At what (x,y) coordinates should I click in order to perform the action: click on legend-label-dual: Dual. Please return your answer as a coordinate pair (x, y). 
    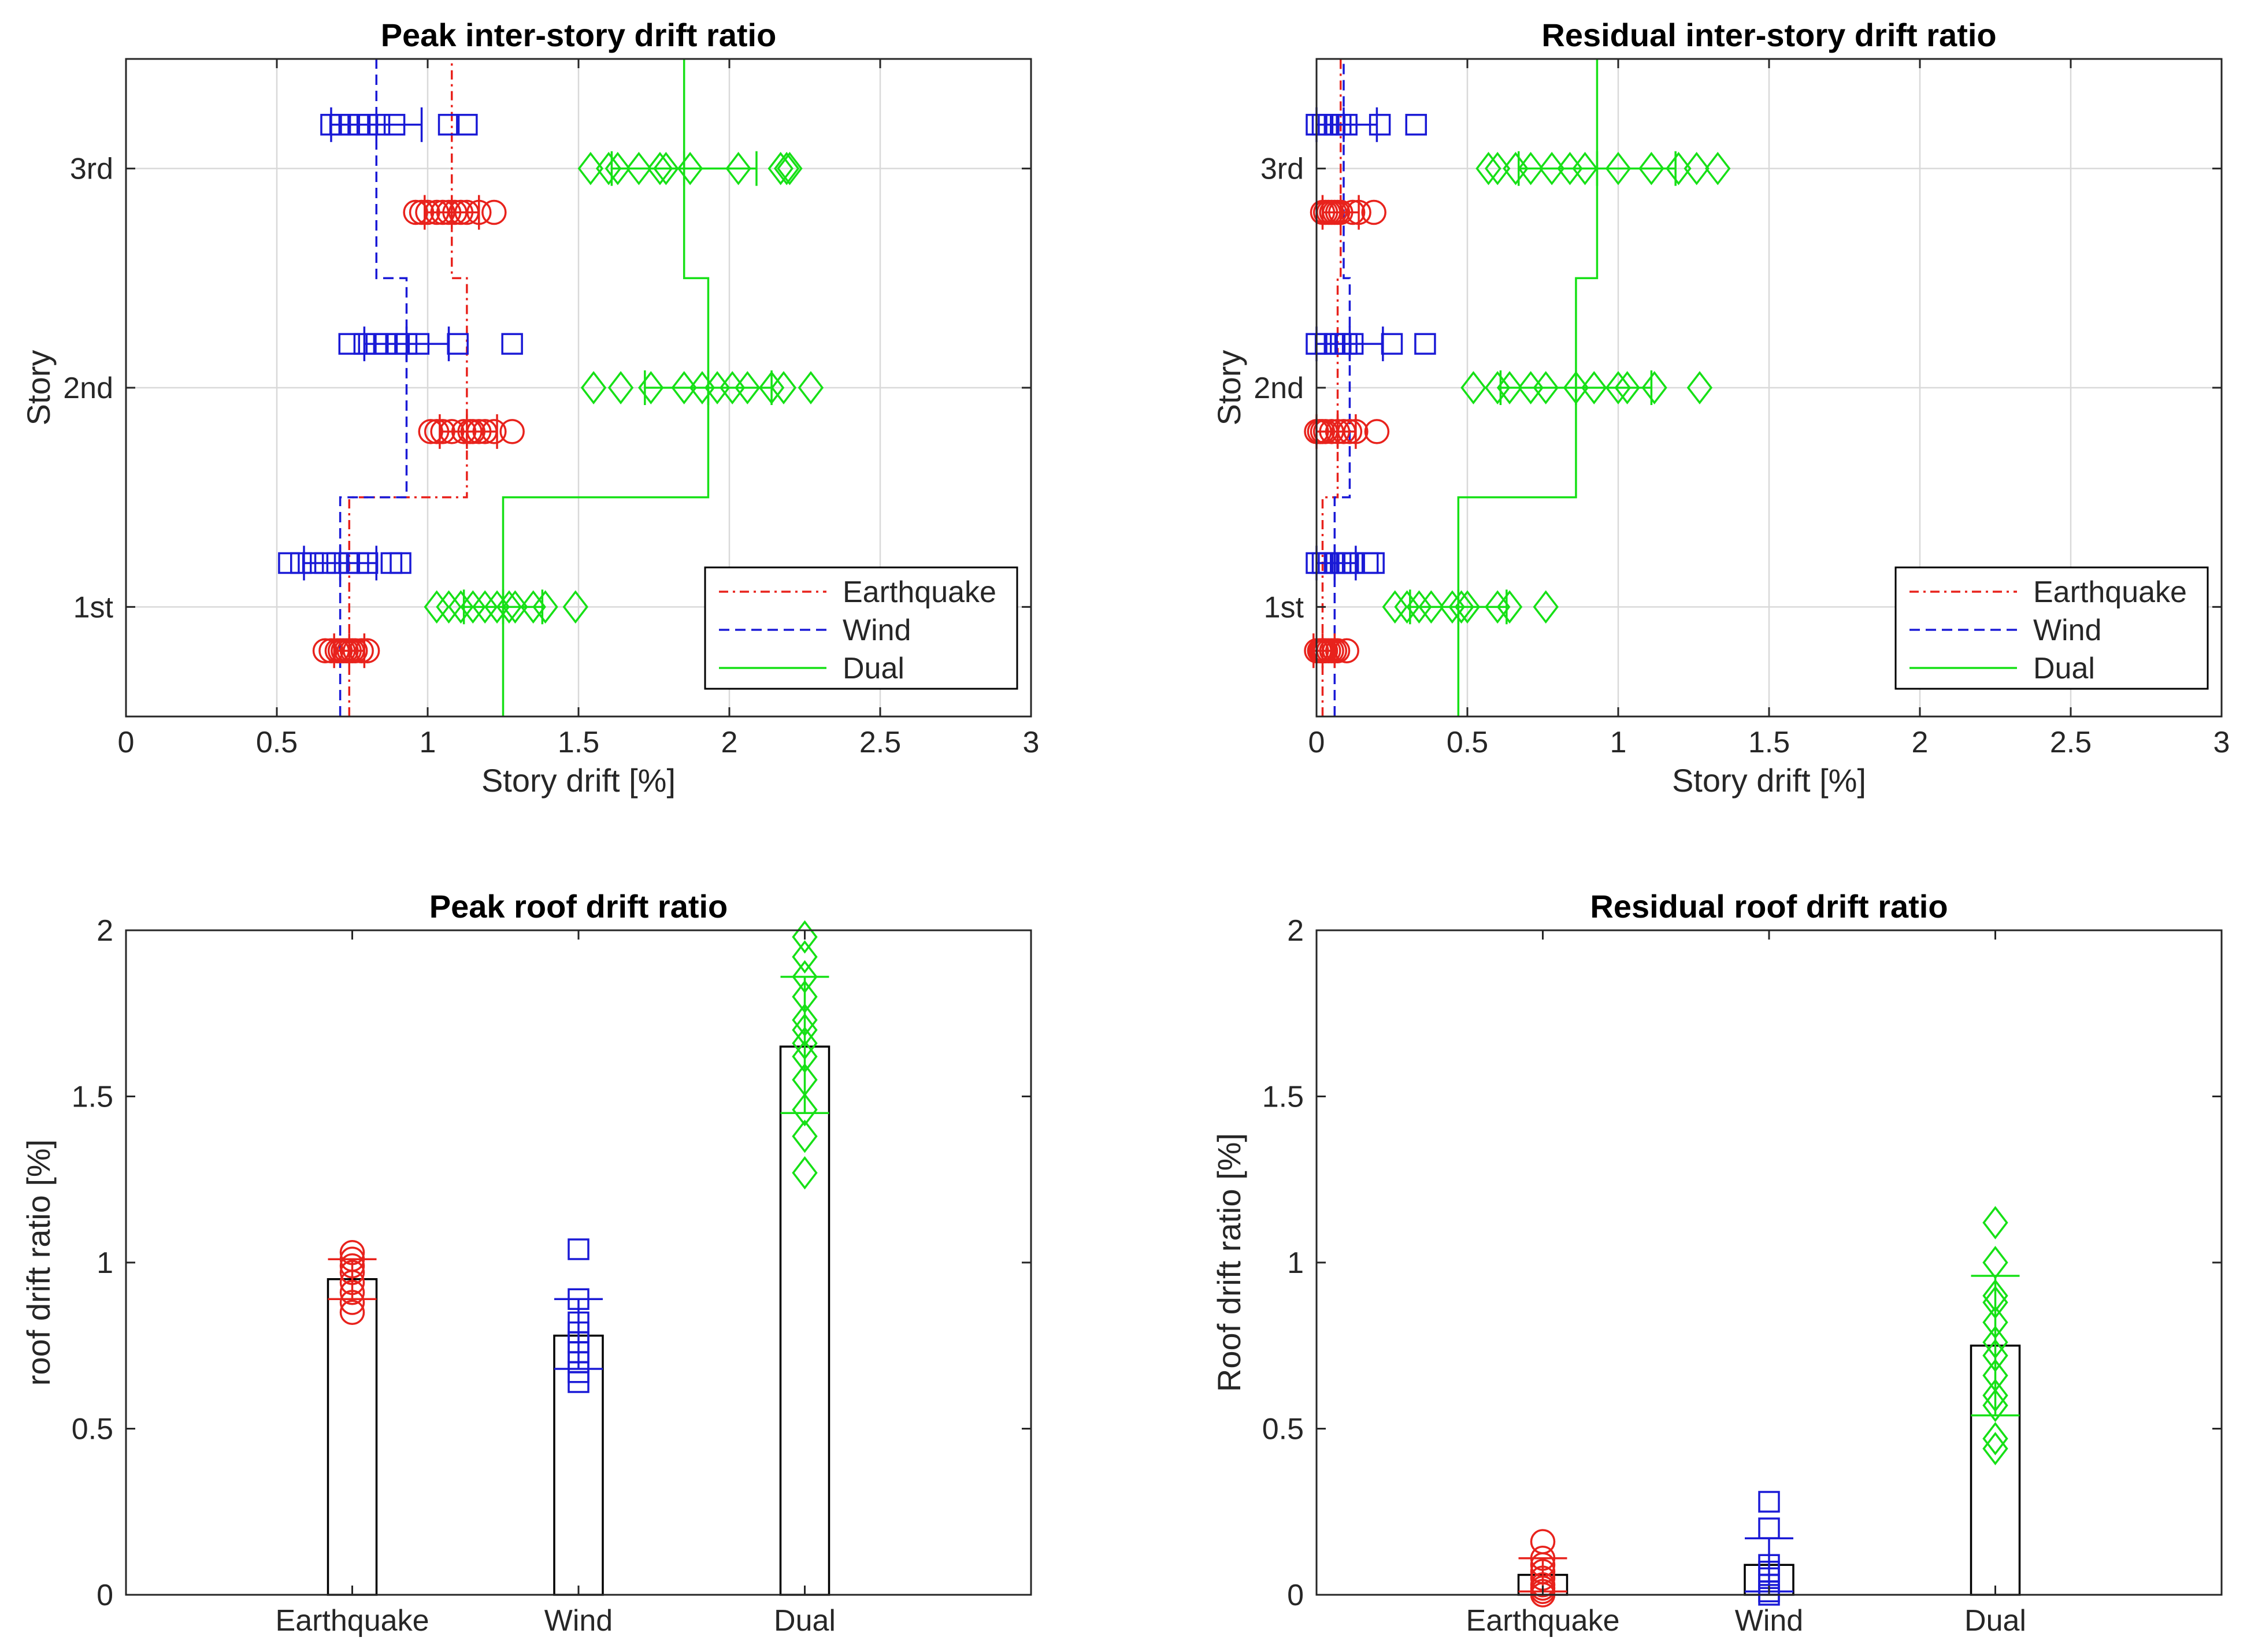
    Looking at the image, I should click on (2064, 669).